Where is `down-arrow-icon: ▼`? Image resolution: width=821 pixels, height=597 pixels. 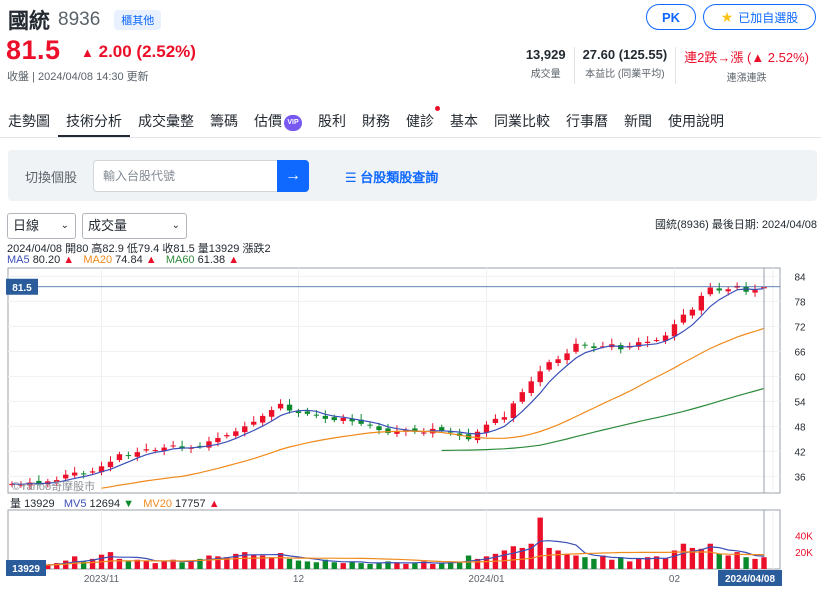
down-arrow-icon: ▼ is located at coordinates (129, 504).